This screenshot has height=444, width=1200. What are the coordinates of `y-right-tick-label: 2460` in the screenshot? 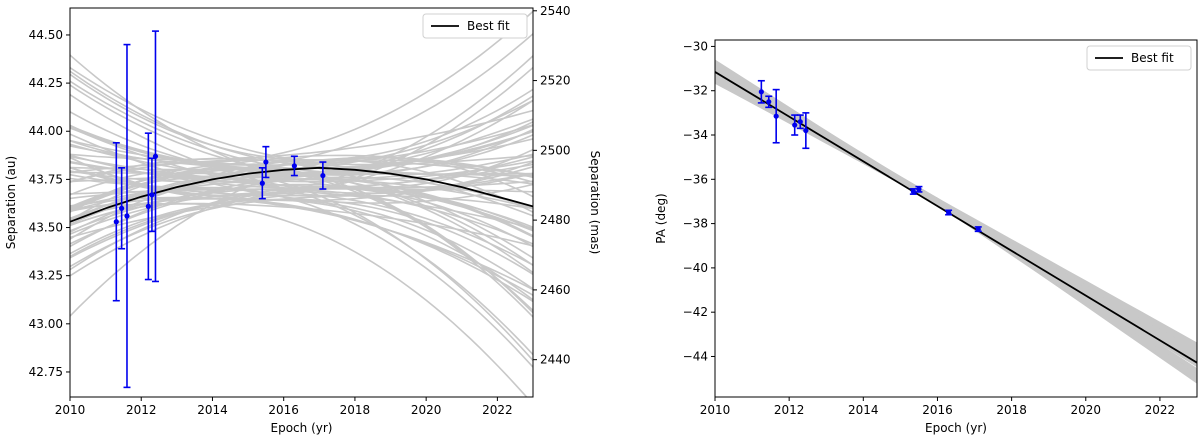 It's located at (555, 290).